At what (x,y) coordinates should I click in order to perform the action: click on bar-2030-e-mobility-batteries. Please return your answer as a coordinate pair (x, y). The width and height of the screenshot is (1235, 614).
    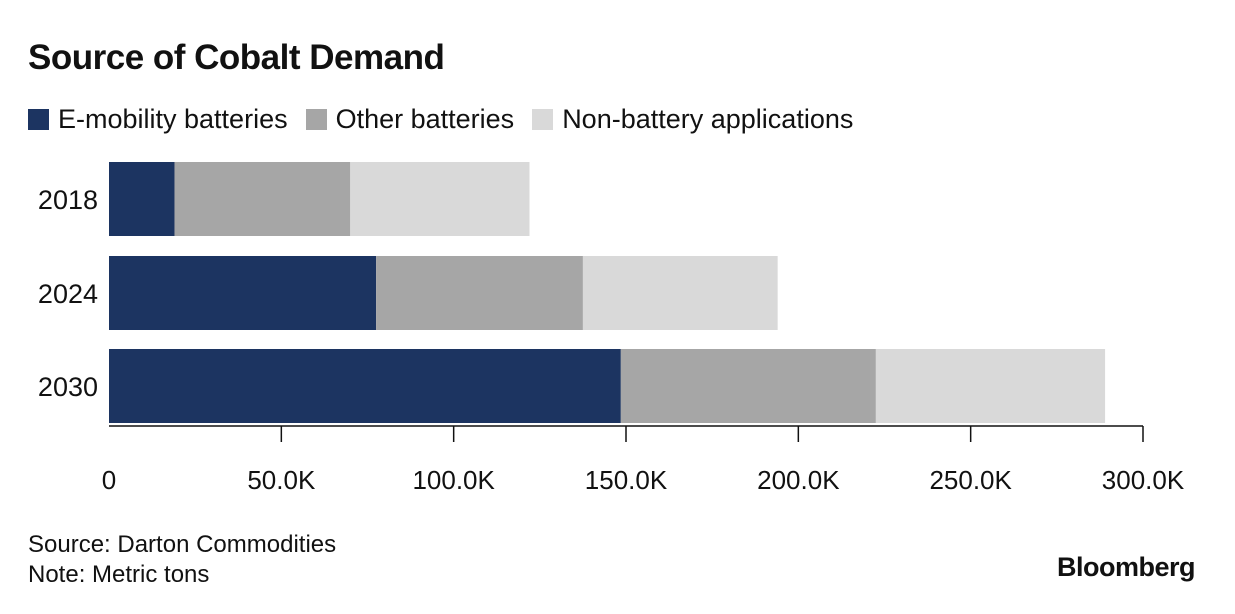
    Looking at the image, I should click on (365, 386).